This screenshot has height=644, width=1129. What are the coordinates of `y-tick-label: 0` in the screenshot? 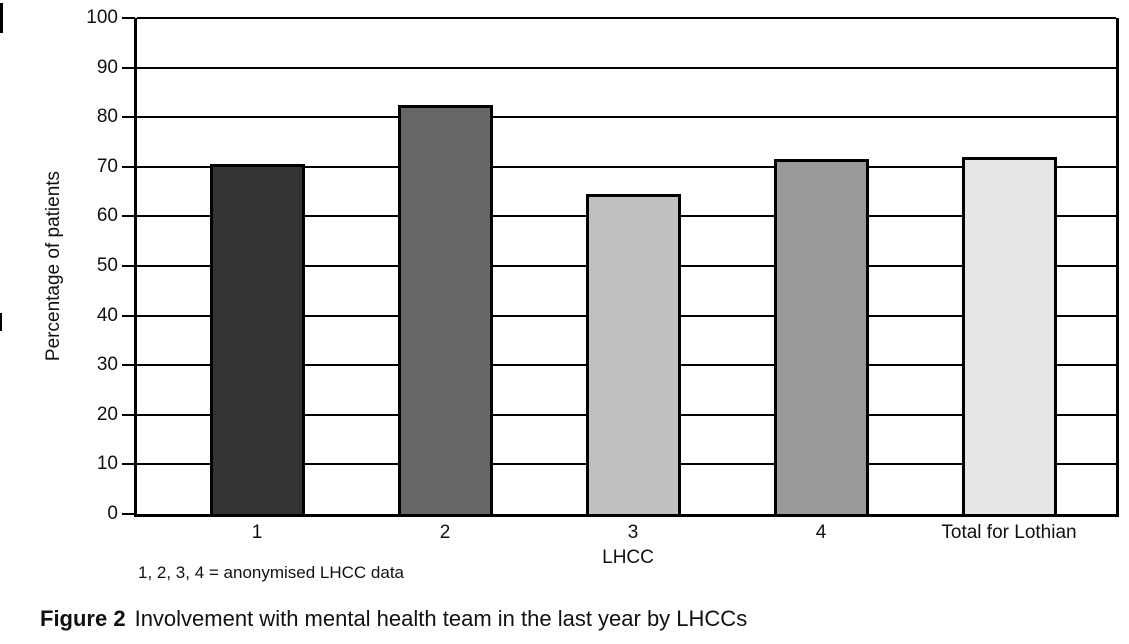 It's located at (112, 513).